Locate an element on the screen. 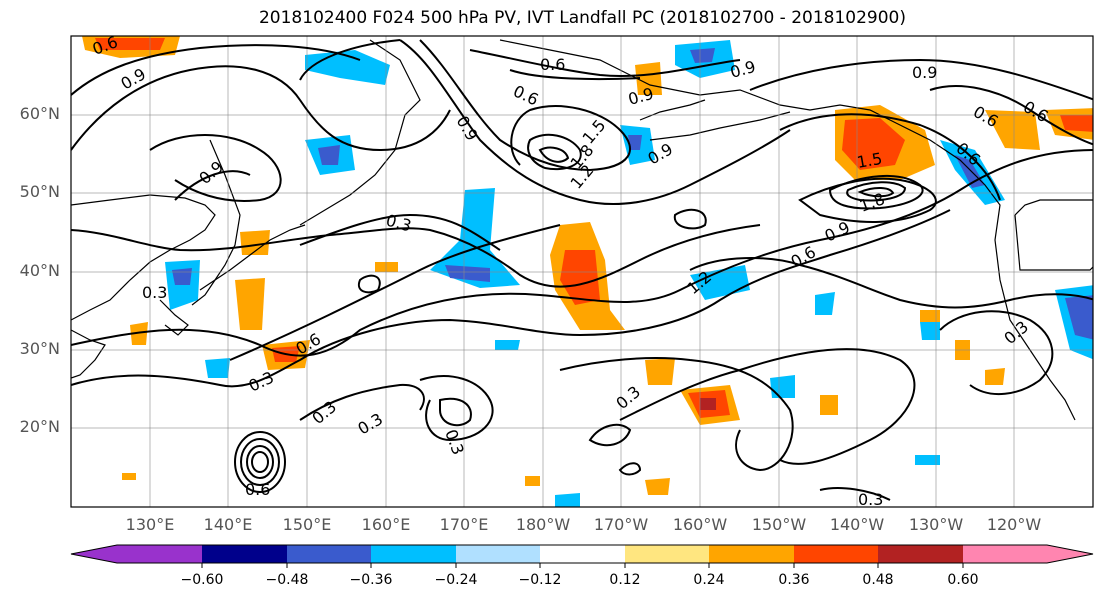 Image resolution: width=1105 pixels, height=601 pixels. lon-label: 150°E is located at coordinates (307, 524).